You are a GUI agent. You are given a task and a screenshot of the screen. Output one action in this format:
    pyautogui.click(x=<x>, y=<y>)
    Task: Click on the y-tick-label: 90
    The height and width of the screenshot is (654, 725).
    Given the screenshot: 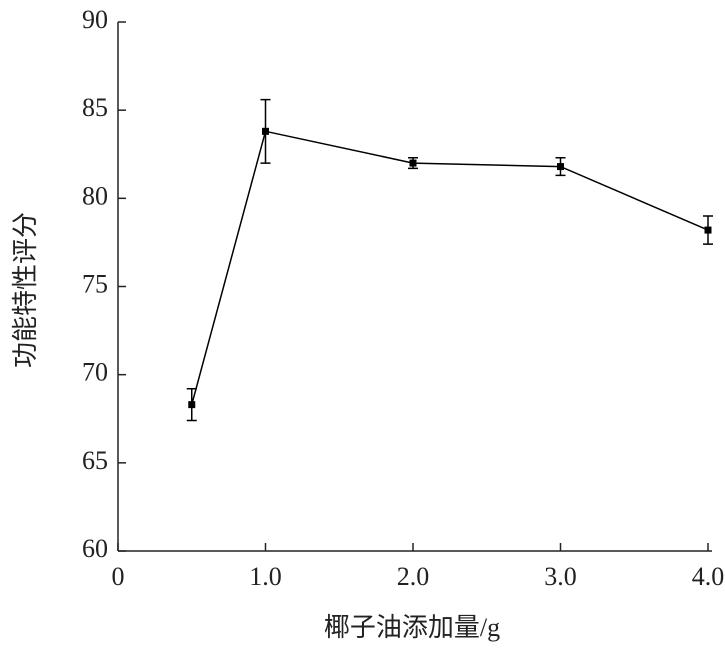 What is the action you would take?
    pyautogui.click(x=95, y=19)
    